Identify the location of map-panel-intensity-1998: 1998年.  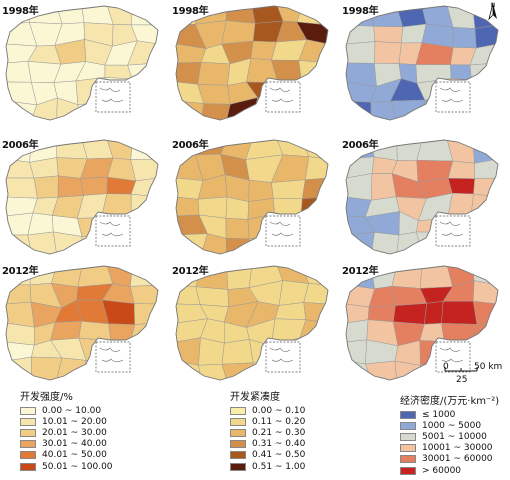
(83, 62).